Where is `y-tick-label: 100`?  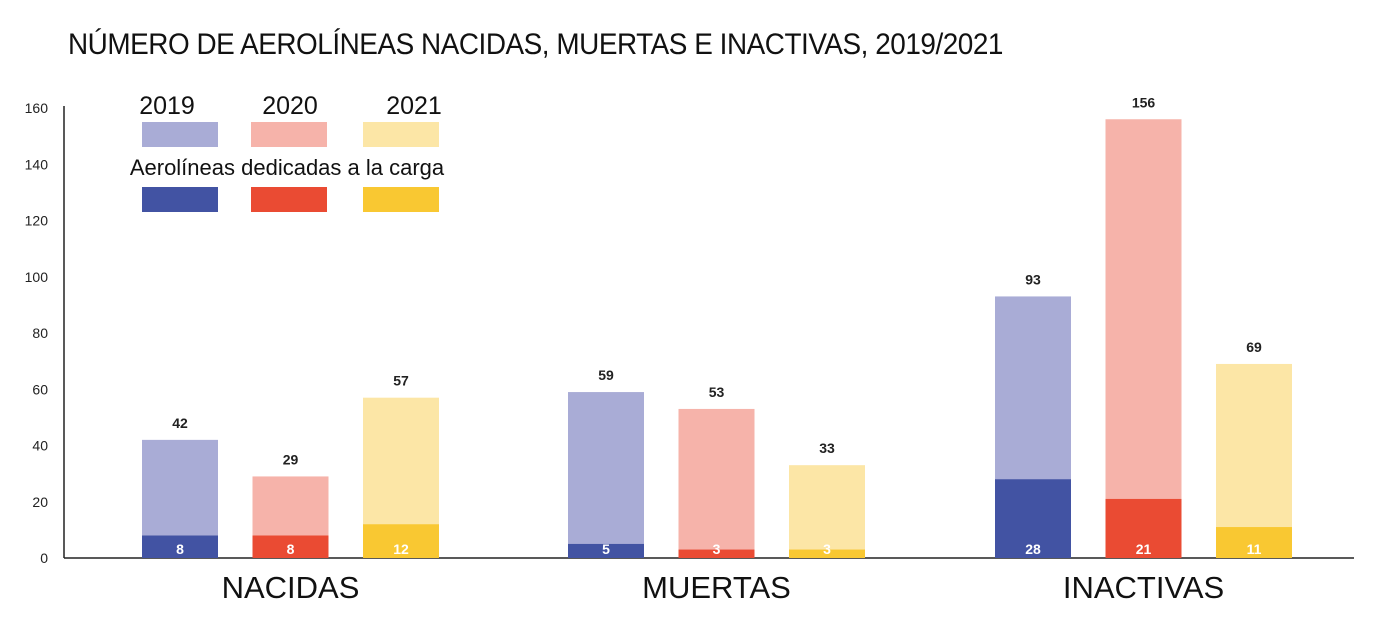
y-tick-label: 100 is located at coordinates (37, 277).